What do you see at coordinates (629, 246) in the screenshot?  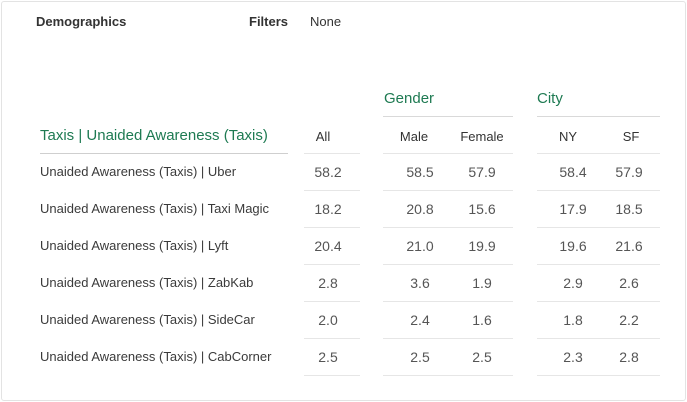 I see `table-cell: 21.6` at bounding box center [629, 246].